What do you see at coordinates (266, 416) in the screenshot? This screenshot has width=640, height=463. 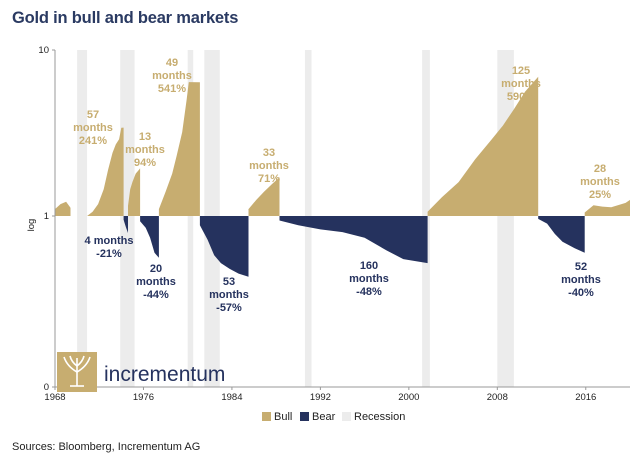 I see `legend-swatch-bull` at bounding box center [266, 416].